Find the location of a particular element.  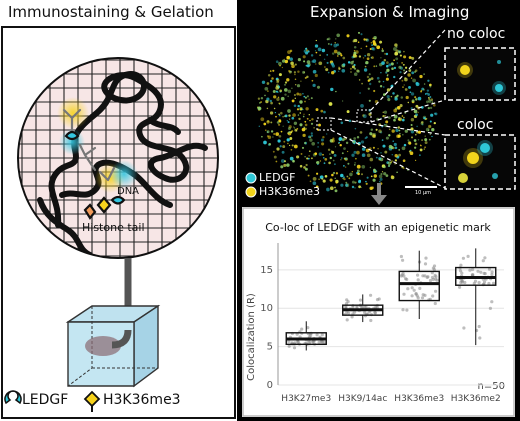

chart-ylabel: Colocalization (R) is located at coordinates (251, 337).